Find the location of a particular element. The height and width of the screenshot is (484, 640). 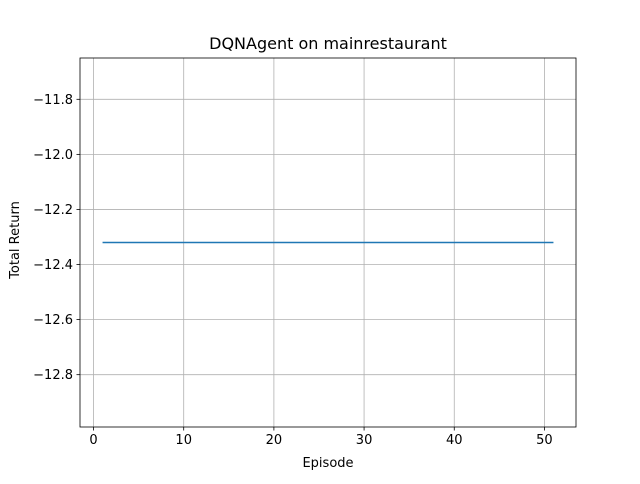

x-tick-label: 20 is located at coordinates (274, 440).